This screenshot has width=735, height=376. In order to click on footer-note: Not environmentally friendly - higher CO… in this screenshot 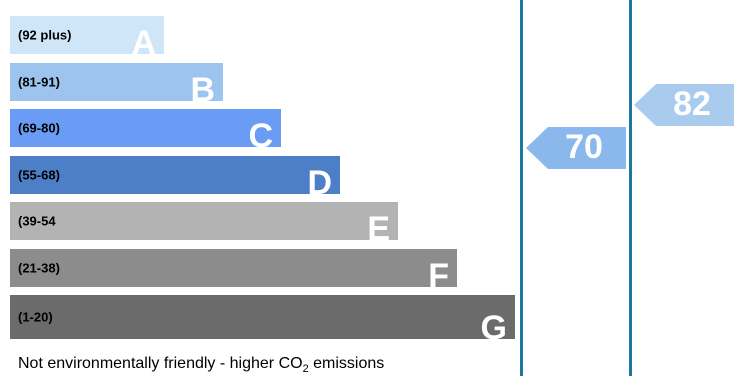, I will do `click(201, 365)`.